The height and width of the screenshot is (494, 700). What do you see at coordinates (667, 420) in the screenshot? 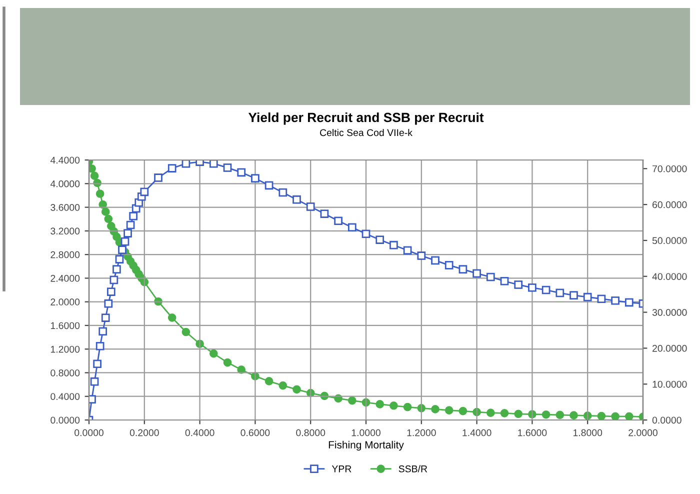
I see `y2-tick-label: 0.0000` at bounding box center [667, 420].